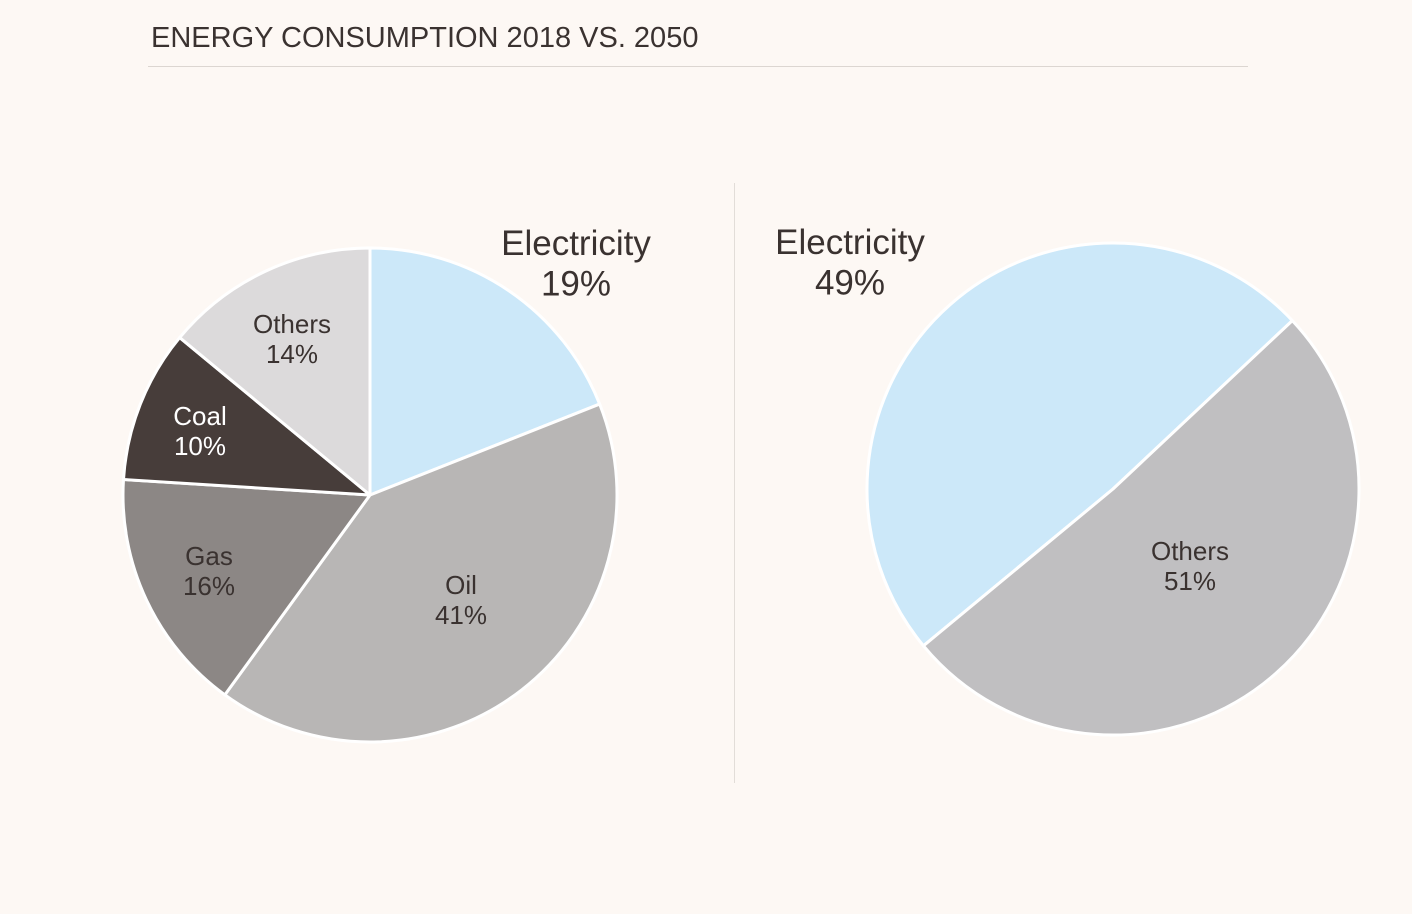  Describe the element at coordinates (292, 354) in the screenshot. I see `data-label-others: 14%` at that location.